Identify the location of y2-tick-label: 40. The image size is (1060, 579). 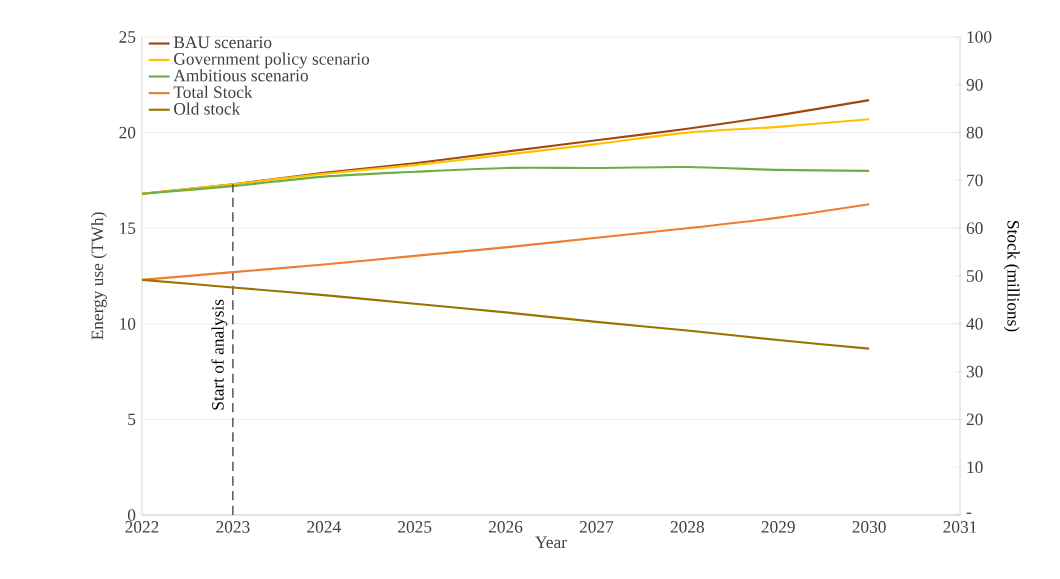
(974, 323).